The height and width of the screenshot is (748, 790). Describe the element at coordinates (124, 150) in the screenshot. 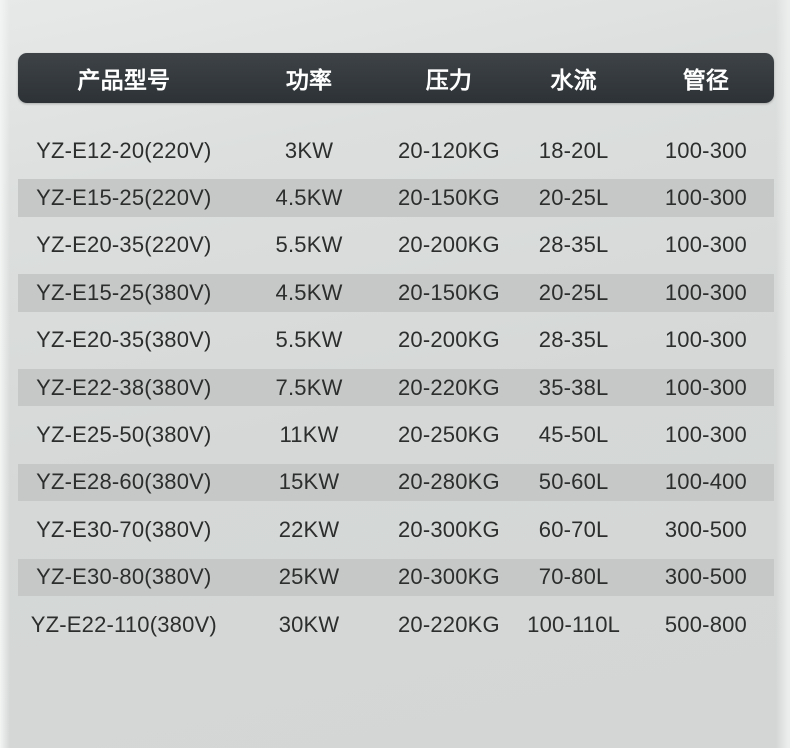

I see `cell-model: YZ-E12-20(220V)` at that location.